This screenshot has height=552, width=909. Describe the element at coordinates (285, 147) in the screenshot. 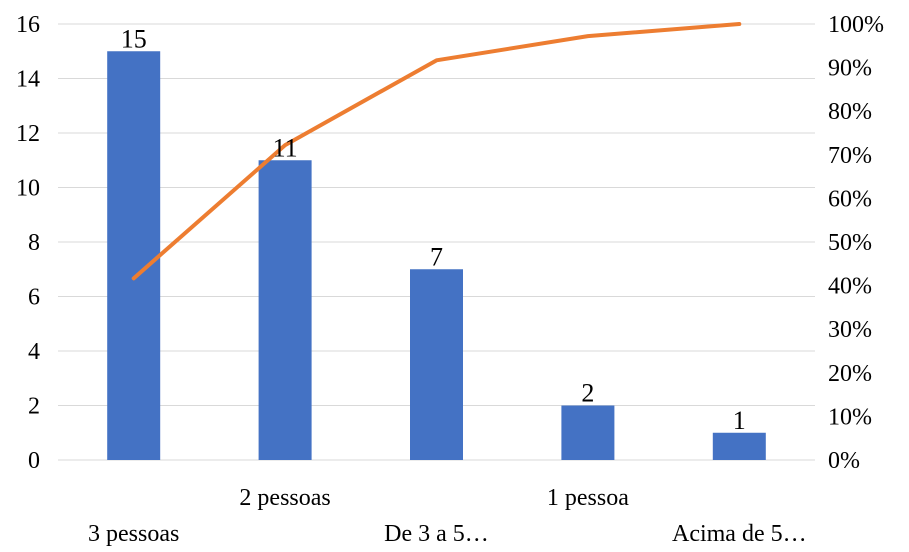

I see `data-label: 11` at that location.